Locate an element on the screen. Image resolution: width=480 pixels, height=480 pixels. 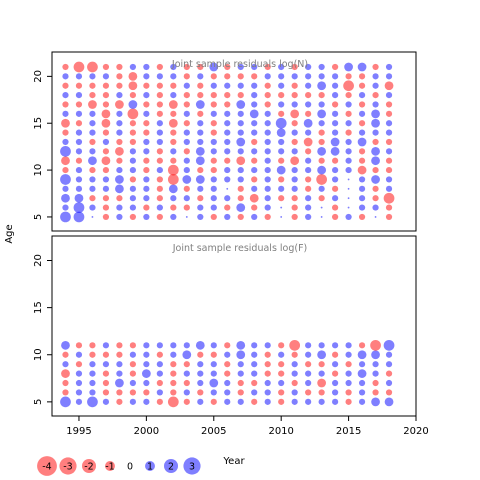
x-tick-label-2015: 2015 is located at coordinates (348, 431).